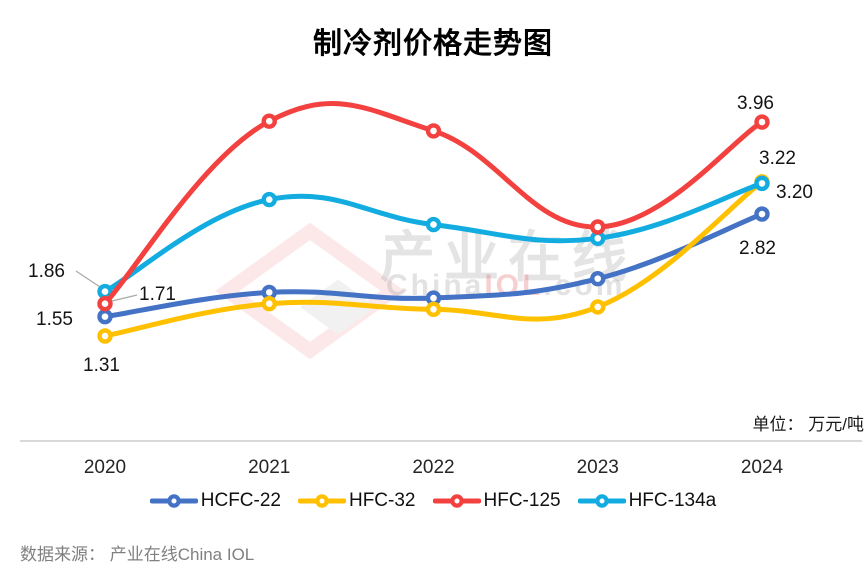 This screenshot has height=579, width=866. I want to click on data-label-3.22: 3.22, so click(777, 158).